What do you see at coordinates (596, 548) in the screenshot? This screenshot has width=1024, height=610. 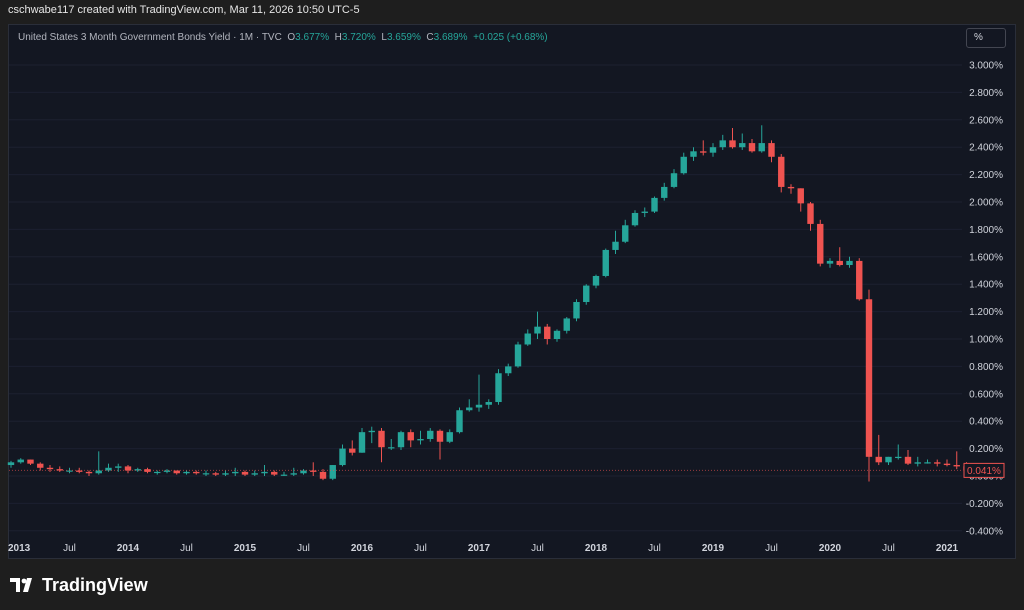 I see `x-tick-label: 2018` at bounding box center [596, 548].